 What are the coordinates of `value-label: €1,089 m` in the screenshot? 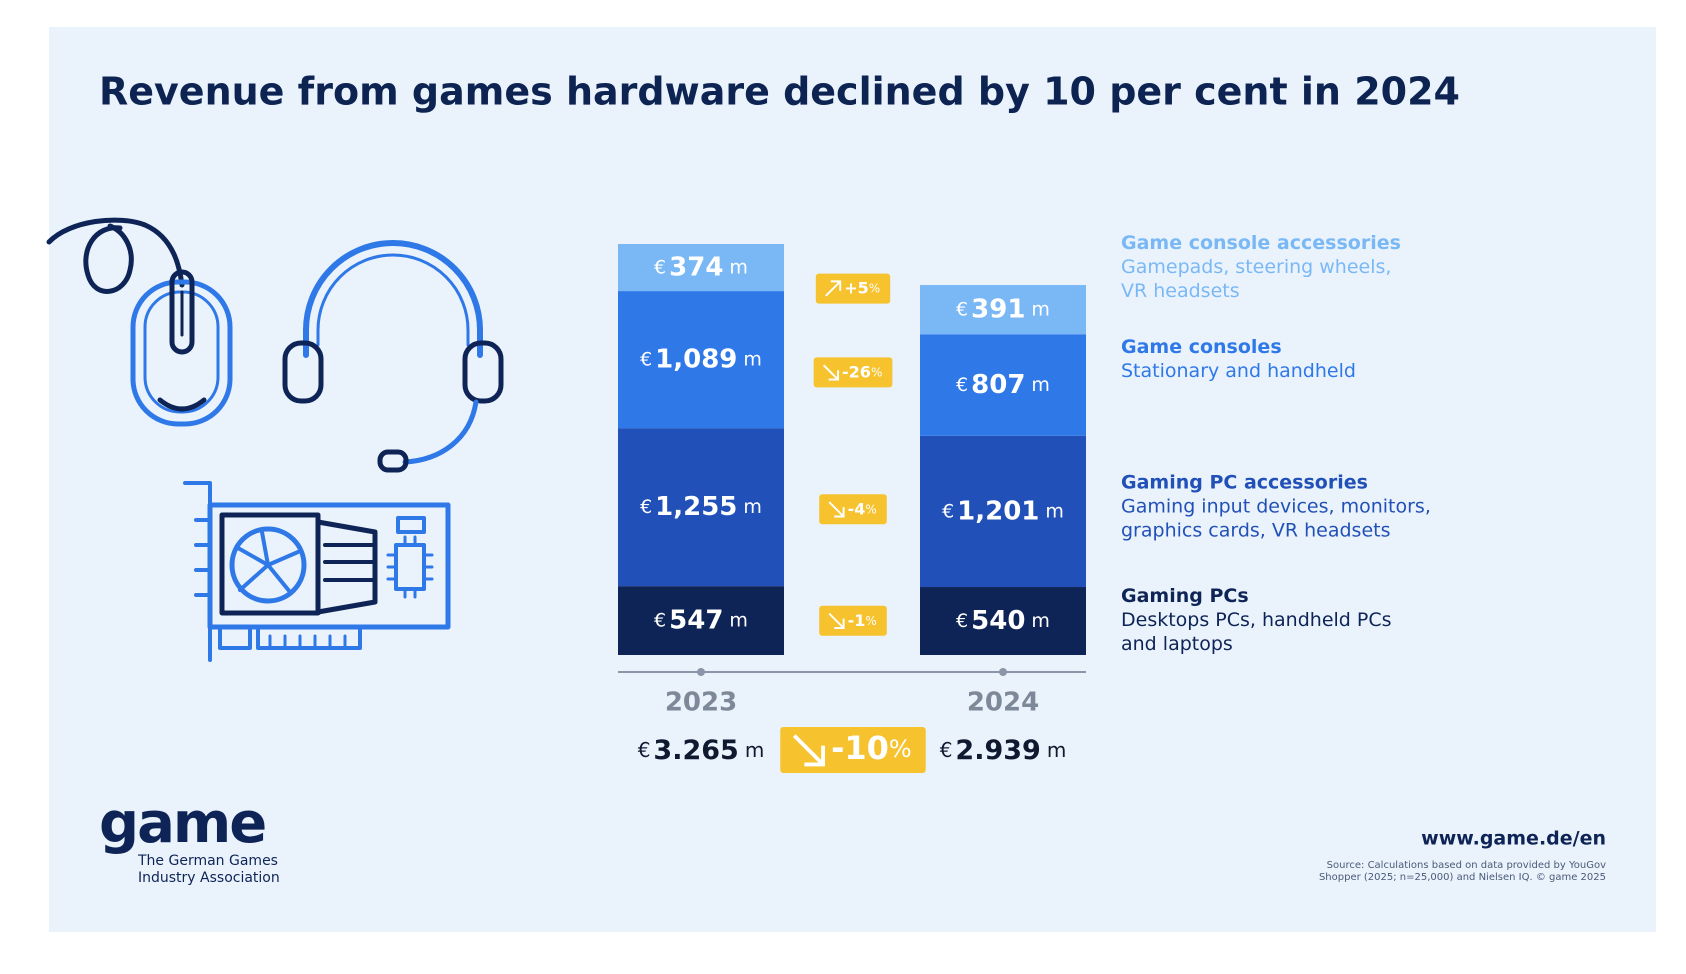 It's located at (701, 359).